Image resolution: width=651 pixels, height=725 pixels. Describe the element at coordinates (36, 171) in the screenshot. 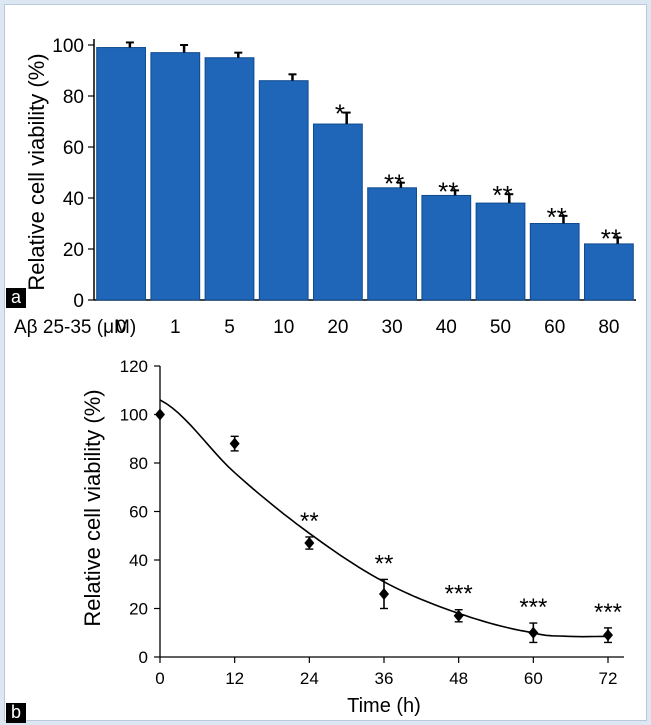

I see `a-y-axis-label: Relative cell viability (%)` at that location.